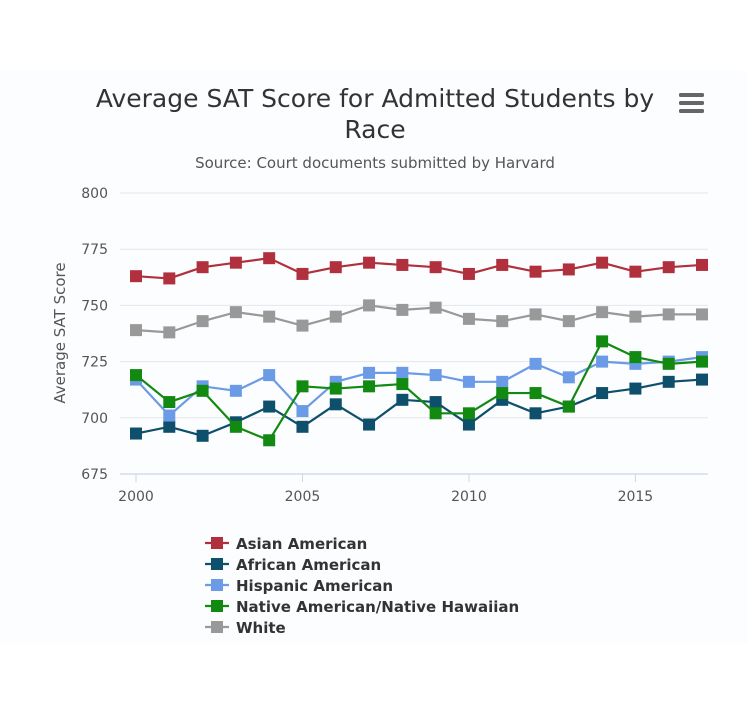 This screenshot has height=717, width=747. What do you see at coordinates (691, 103) in the screenshot?
I see `hamburger-menu-icon` at bounding box center [691, 103].